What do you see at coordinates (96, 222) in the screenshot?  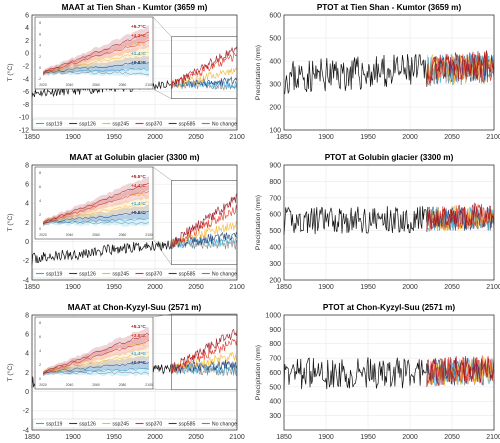 I see `inset-line-no-change` at bounding box center [96, 222].